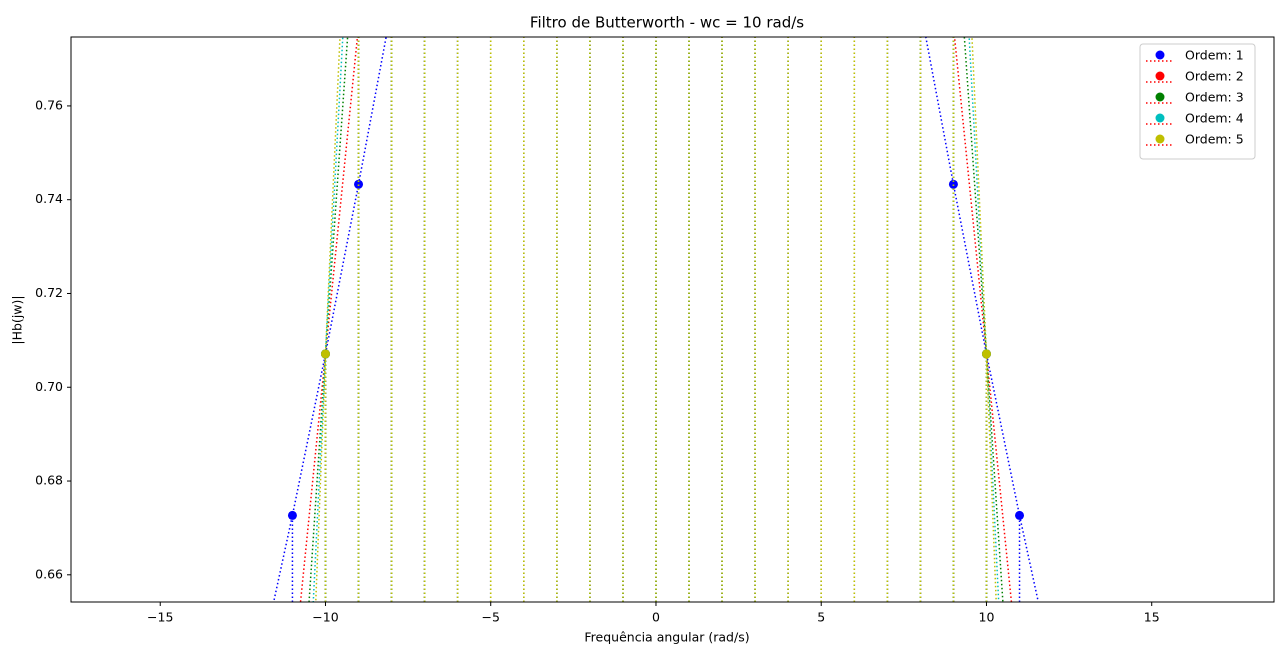 This screenshot has height=665, width=1288. What do you see at coordinates (160, 617) in the screenshot?
I see `x-tick-label: −15` at bounding box center [160, 617].